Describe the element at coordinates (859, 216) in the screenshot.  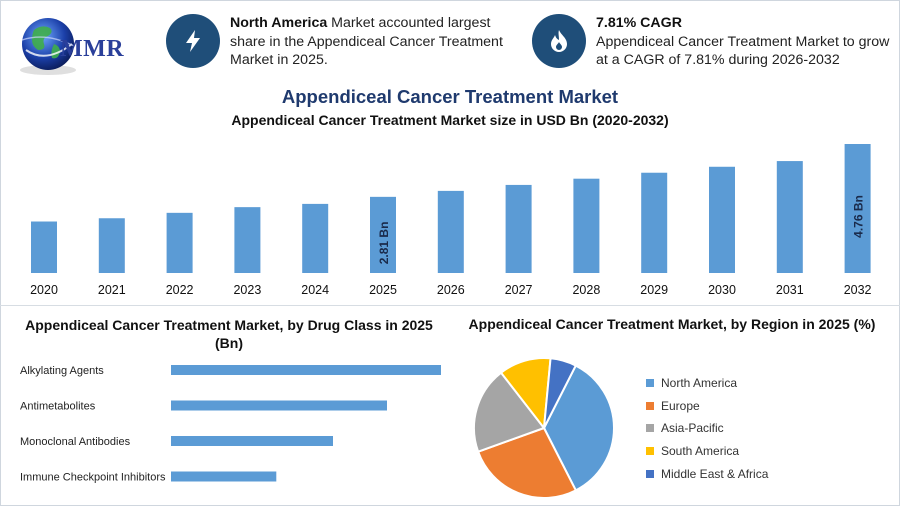
I see `data-label: 4.76 Bn` at that location.